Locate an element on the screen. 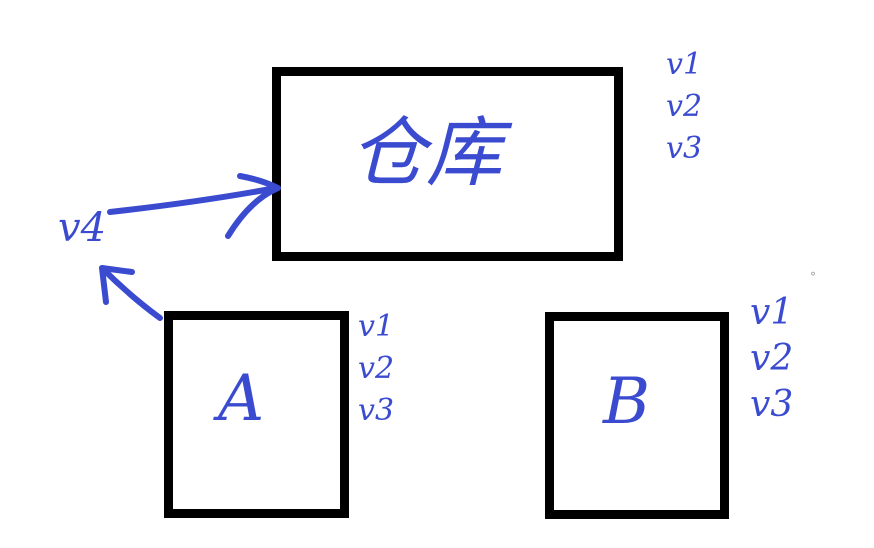  arrow-v4-to-warehouse-head is located at coordinates (253, 206).